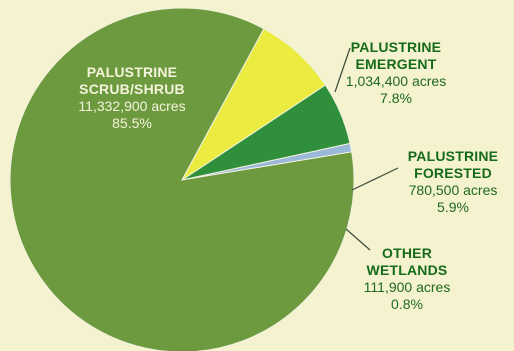  I want to click on label-forested: PALUSTRINE FORESTED 780,500 acres 5.9%, so click(453, 182).